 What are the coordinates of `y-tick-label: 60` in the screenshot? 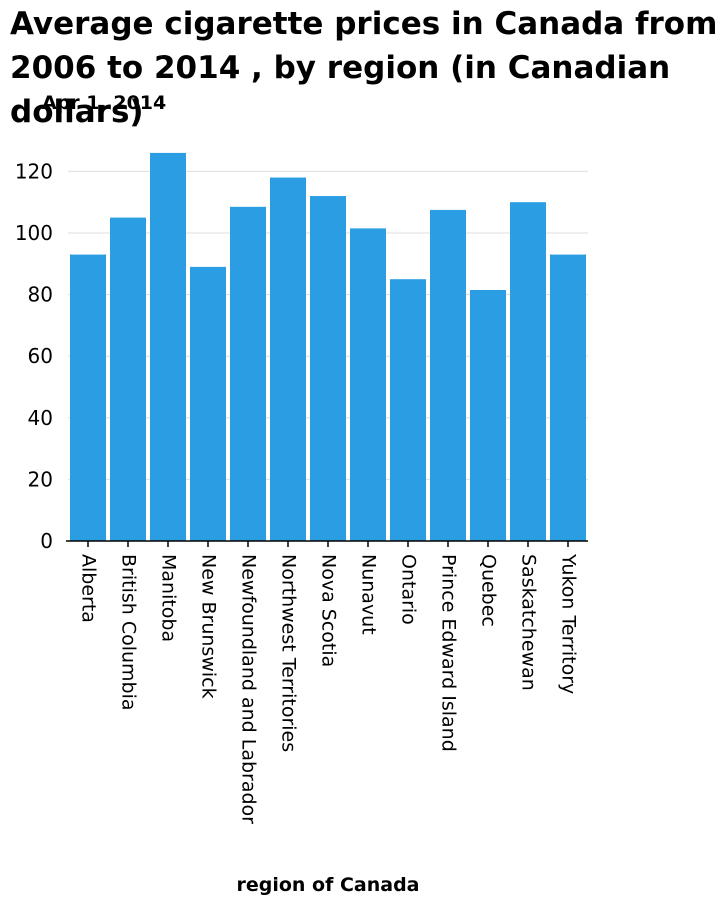 It's located at (40, 356).